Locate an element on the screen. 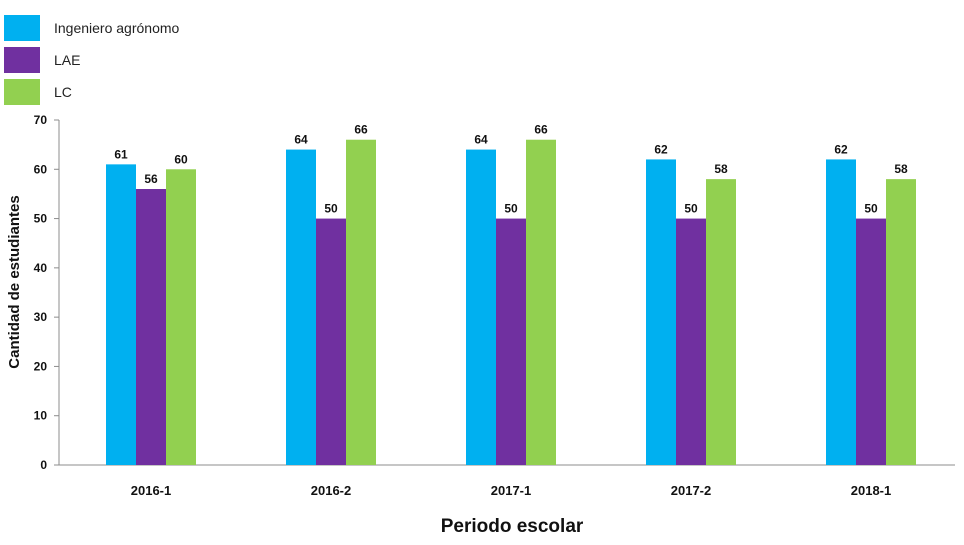  y-tick-label: 0 is located at coordinates (43, 465).